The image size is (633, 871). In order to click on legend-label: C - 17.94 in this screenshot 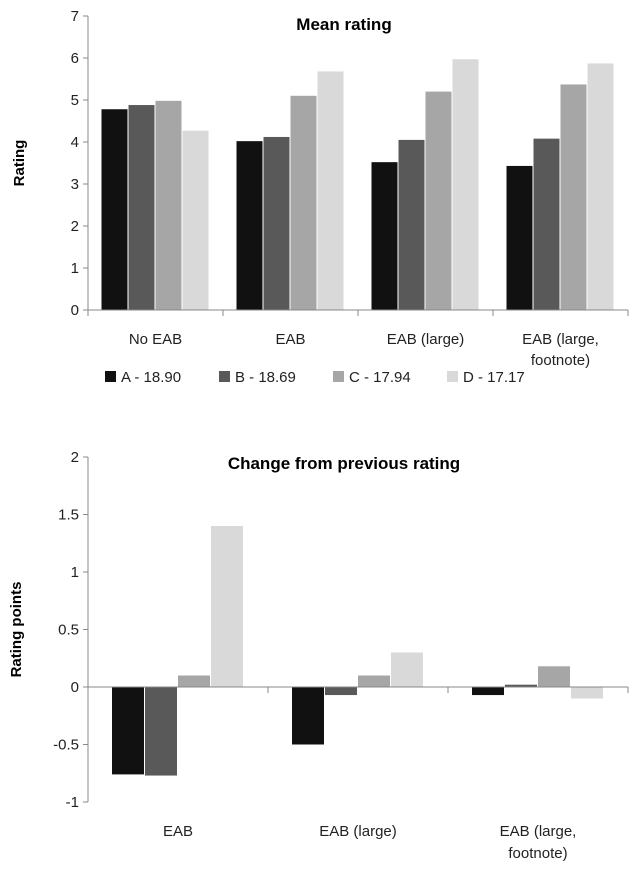, I will do `click(380, 377)`.